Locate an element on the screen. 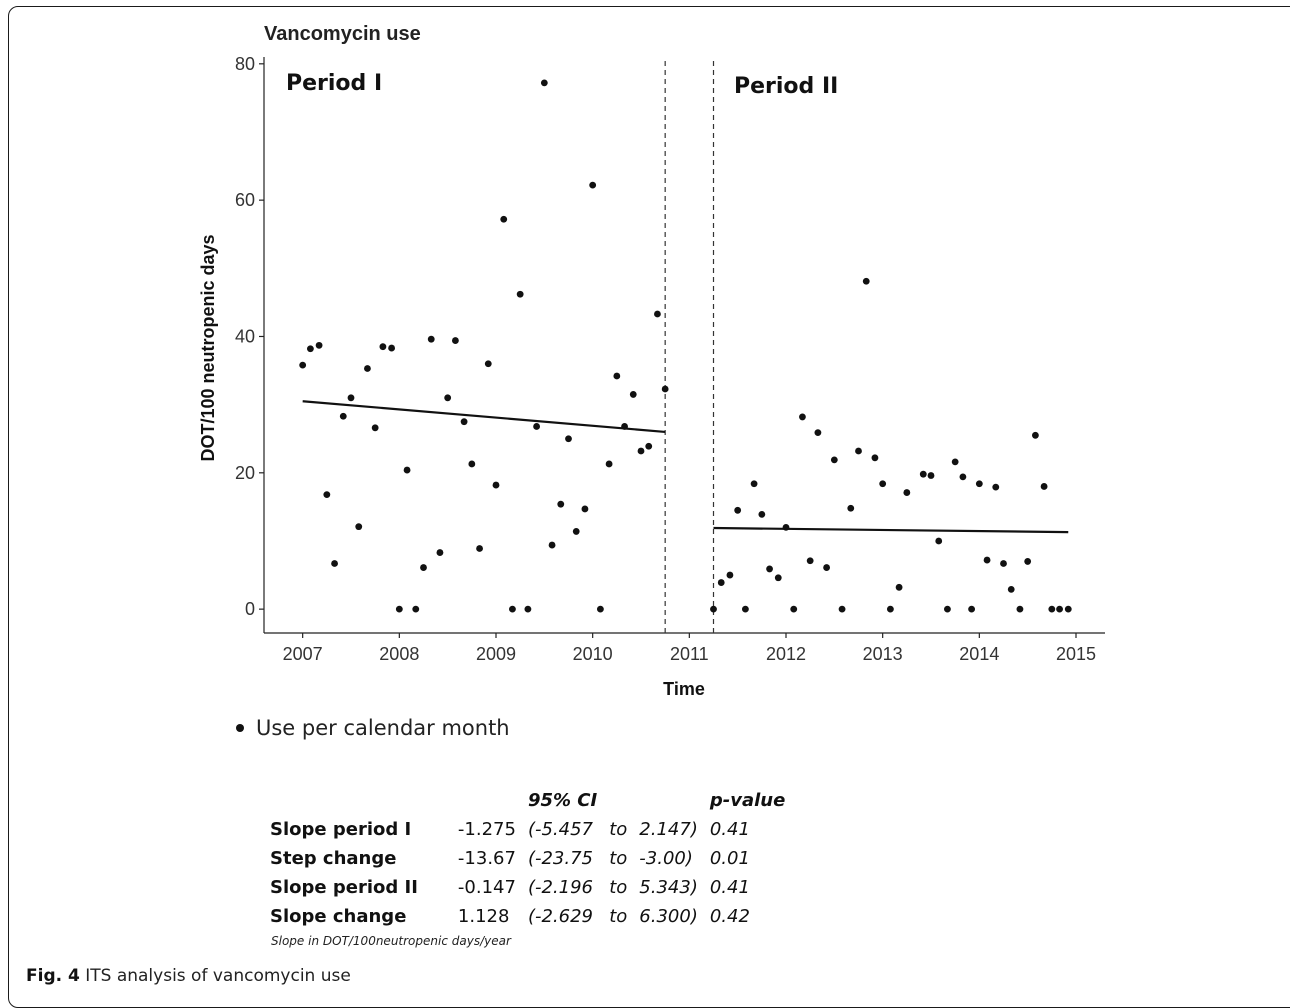 This screenshot has width=1290, height=1008. legend: Use per calendar month is located at coordinates (373, 728).